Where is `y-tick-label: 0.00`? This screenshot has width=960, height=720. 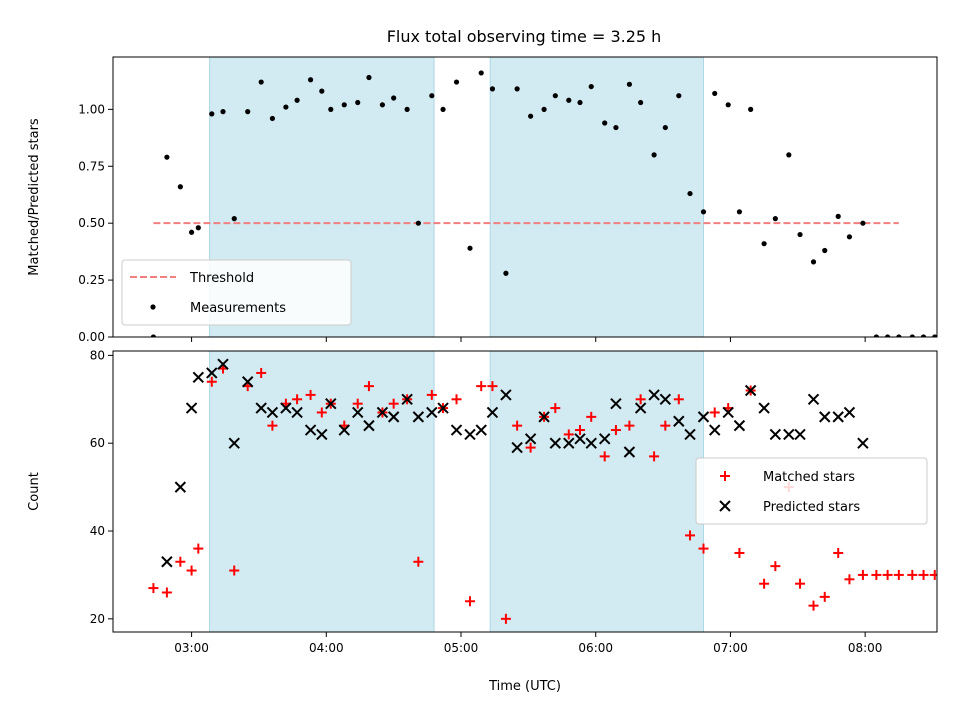
y-tick-label: 0.00 is located at coordinates (91, 337).